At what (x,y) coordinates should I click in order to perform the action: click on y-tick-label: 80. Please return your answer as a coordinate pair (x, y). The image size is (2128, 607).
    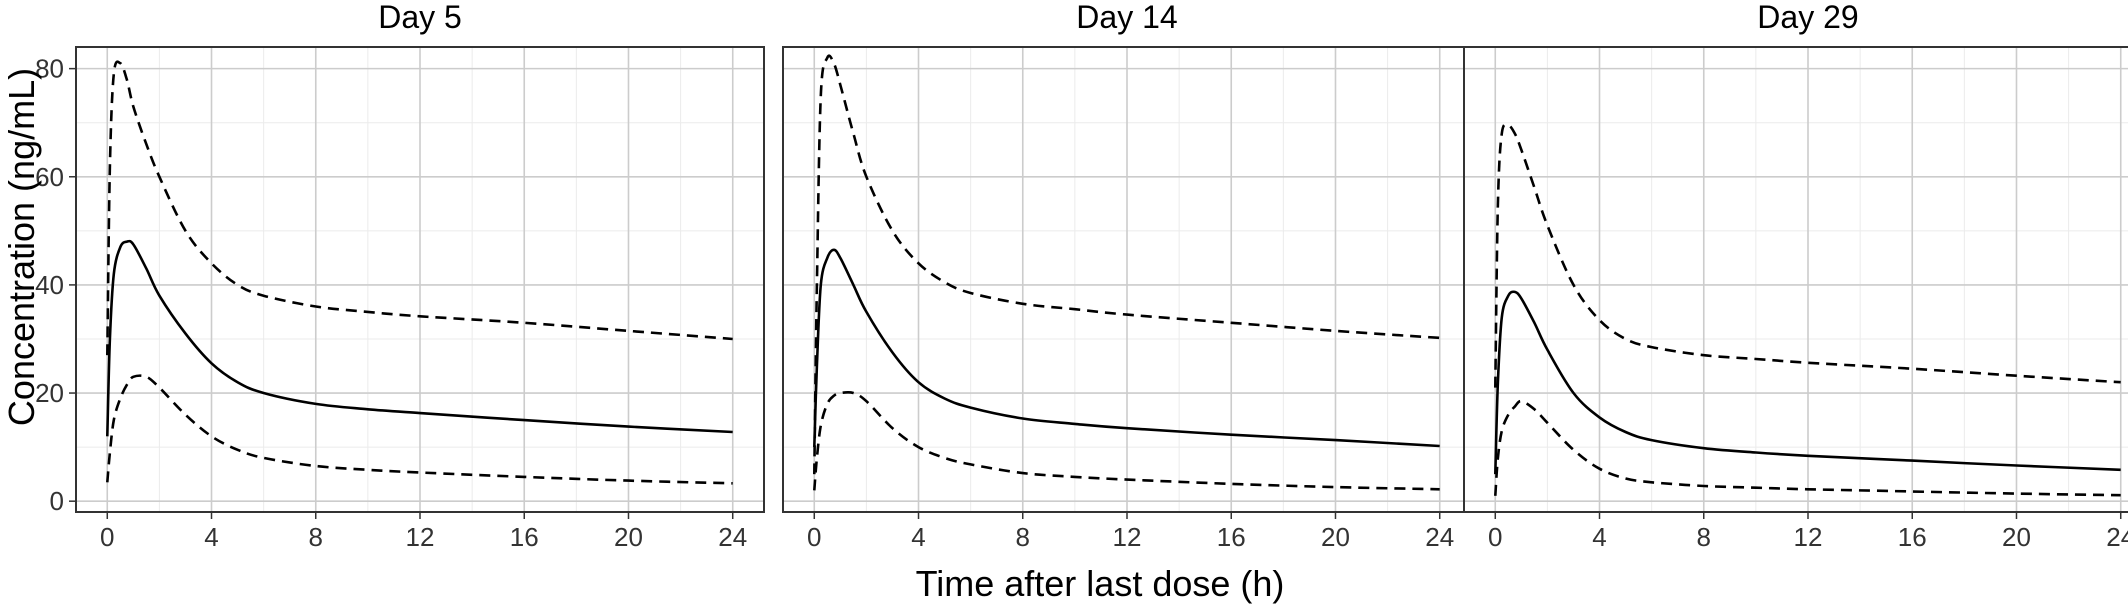
    Looking at the image, I should click on (49, 69).